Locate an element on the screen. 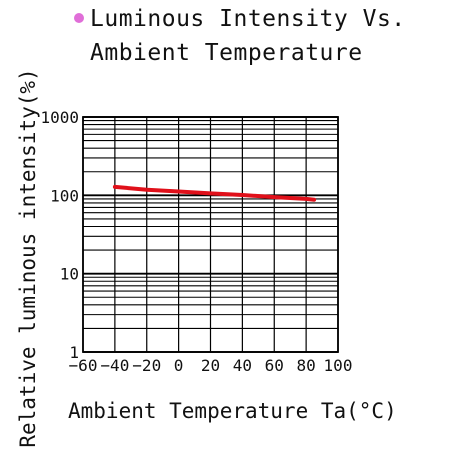 Image resolution: width=466 pixels, height=466 pixels. series-line is located at coordinates (214, 193).